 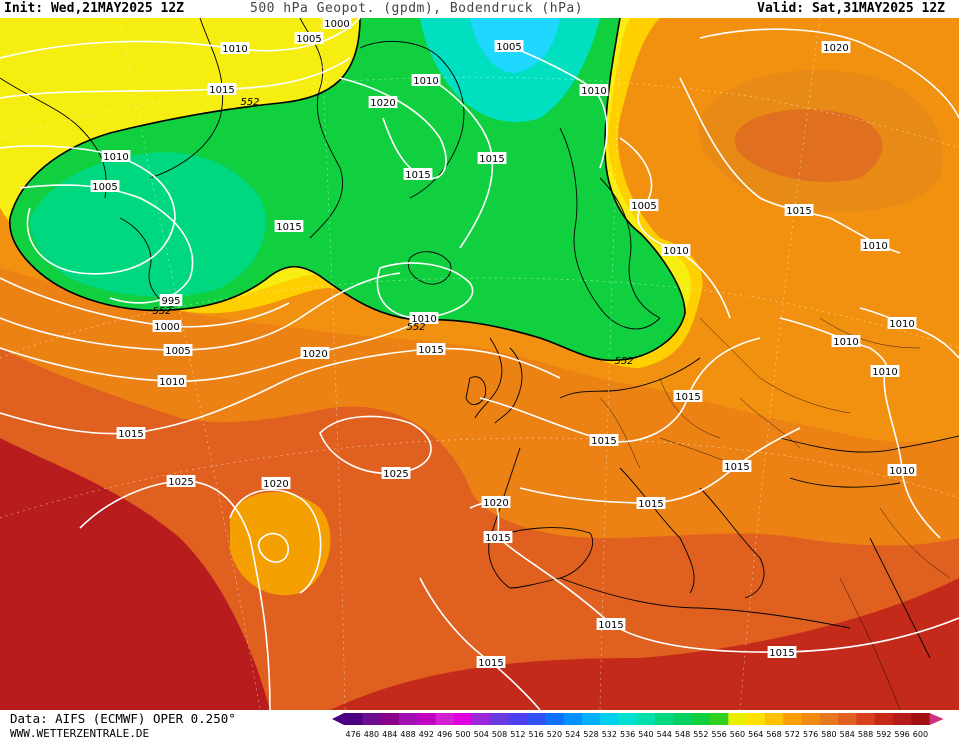 I want to click on legend-tick-label: 532, so click(x=609, y=734).